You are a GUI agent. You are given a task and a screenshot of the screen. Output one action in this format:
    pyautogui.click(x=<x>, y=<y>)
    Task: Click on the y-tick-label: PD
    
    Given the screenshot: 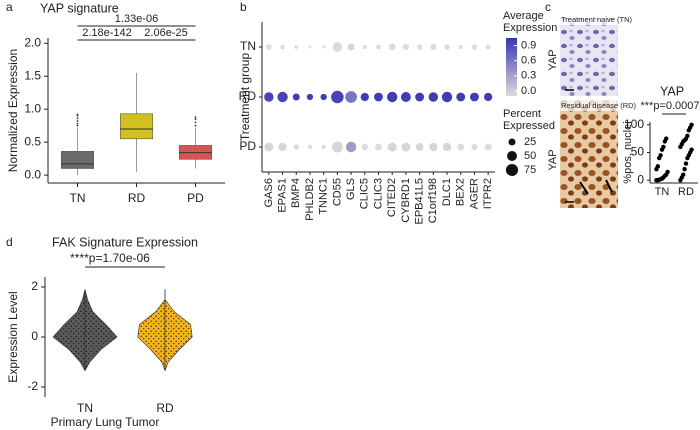 What is the action you would take?
    pyautogui.click(x=247, y=146)
    